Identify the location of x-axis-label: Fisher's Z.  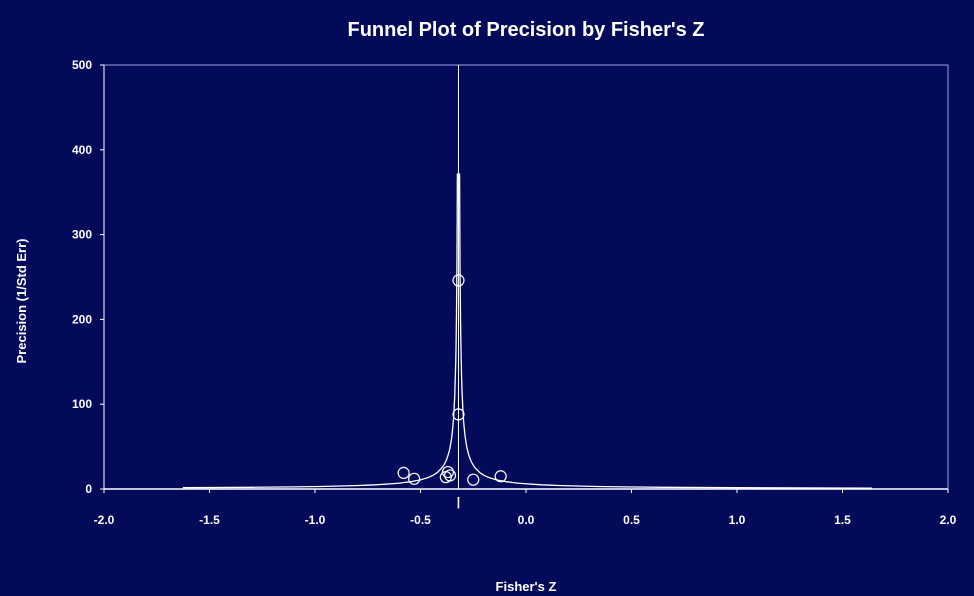
(526, 586).